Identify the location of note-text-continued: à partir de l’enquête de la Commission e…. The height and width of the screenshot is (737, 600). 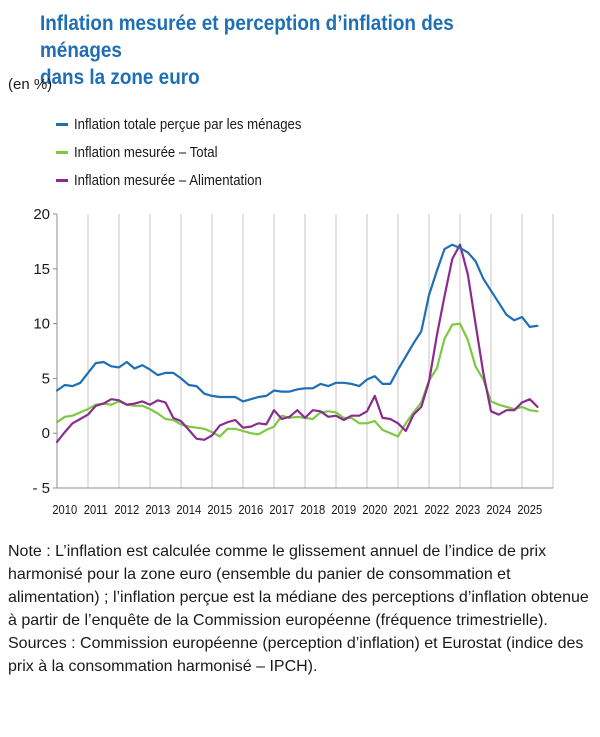
(278, 620).